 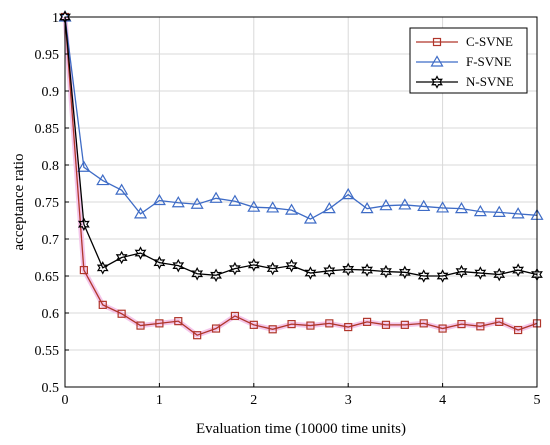 What do you see at coordinates (437, 82) in the screenshot?
I see `legend-marker-n-svne` at bounding box center [437, 82].